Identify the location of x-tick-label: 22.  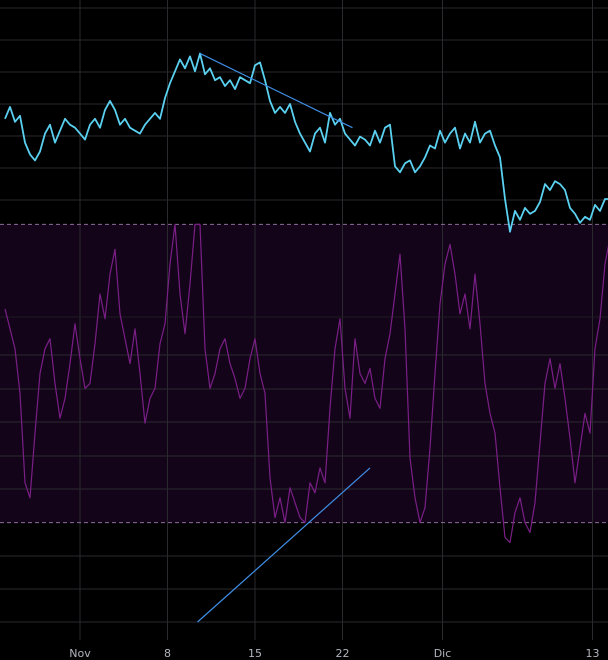
(343, 653).